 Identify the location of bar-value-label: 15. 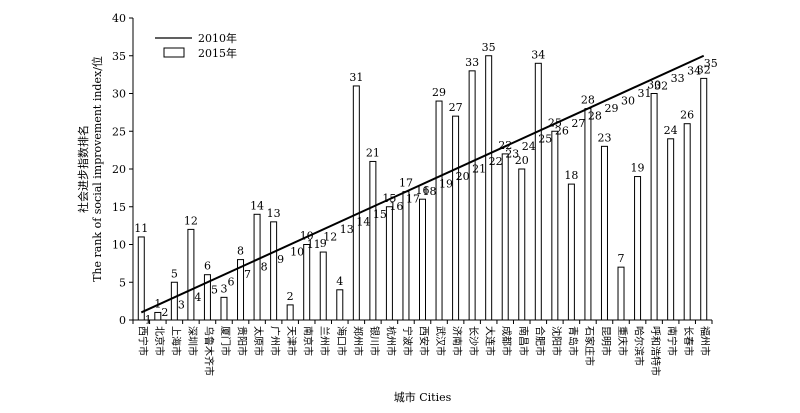
(389, 198).